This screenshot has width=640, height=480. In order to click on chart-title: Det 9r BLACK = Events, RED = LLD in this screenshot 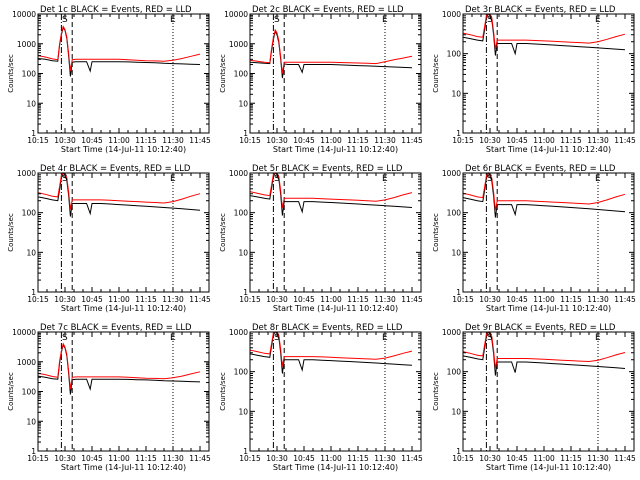, I will do `click(540, 328)`.